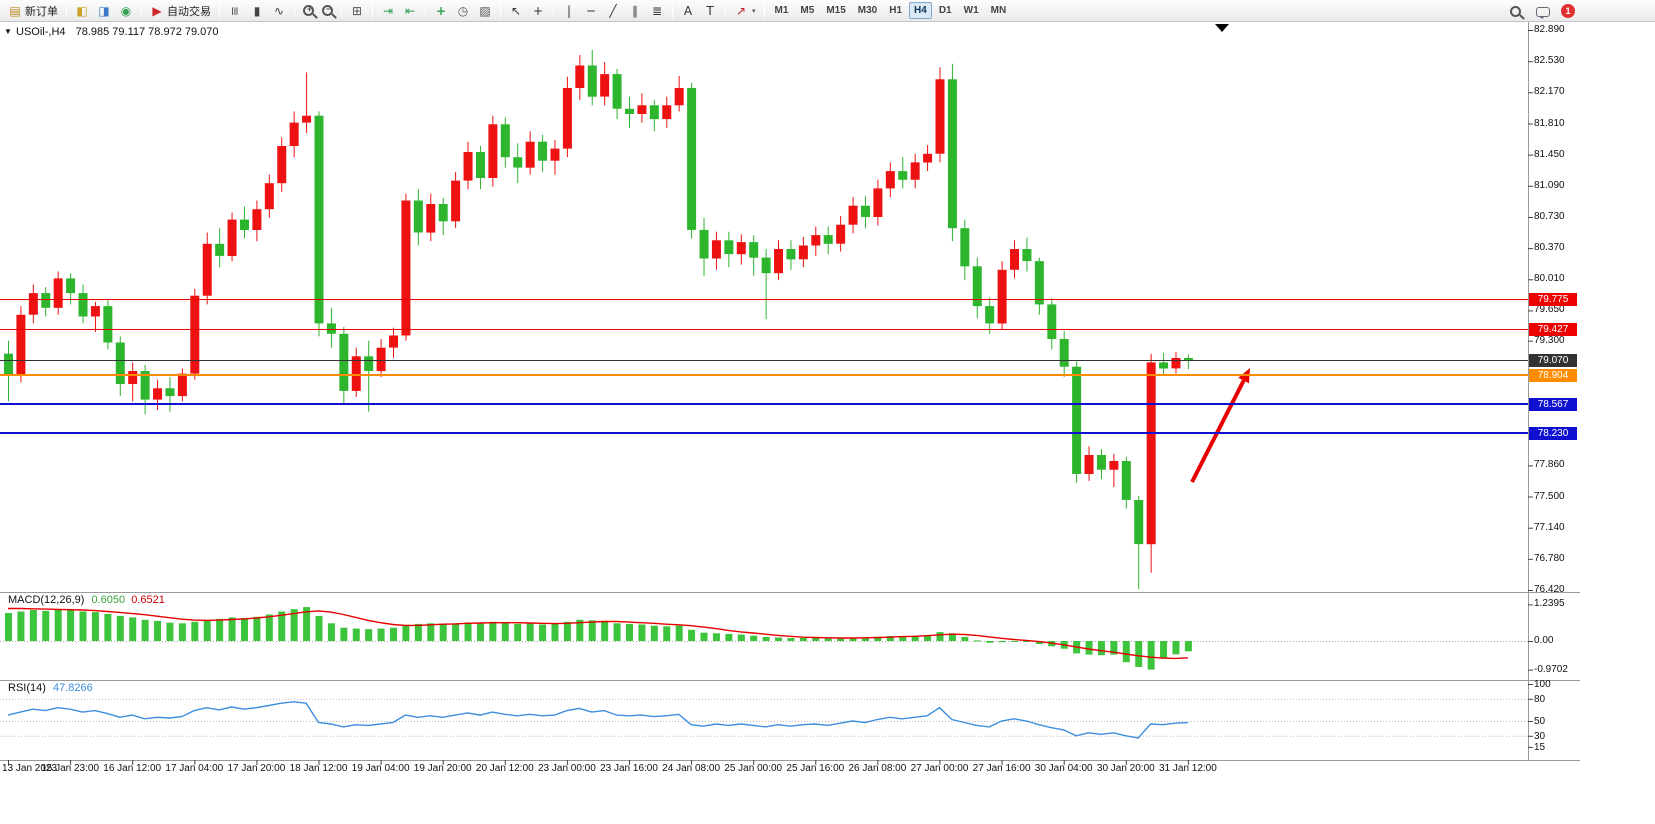 Image resolution: width=1655 pixels, height=824 pixels. I want to click on price-tick-label: 80.010, so click(1549, 279).